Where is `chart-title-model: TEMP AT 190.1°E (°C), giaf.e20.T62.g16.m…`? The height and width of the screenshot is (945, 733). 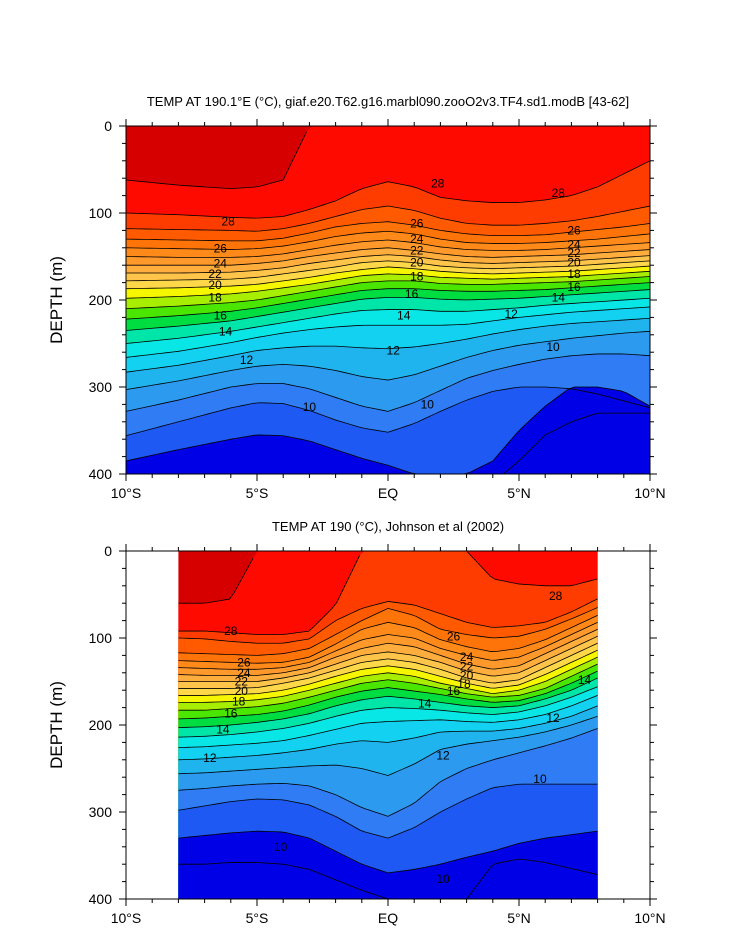
chart-title-model: TEMP AT 190.1°E (°C), giaf.e20.T62.g16.m… is located at coordinates (388, 101).